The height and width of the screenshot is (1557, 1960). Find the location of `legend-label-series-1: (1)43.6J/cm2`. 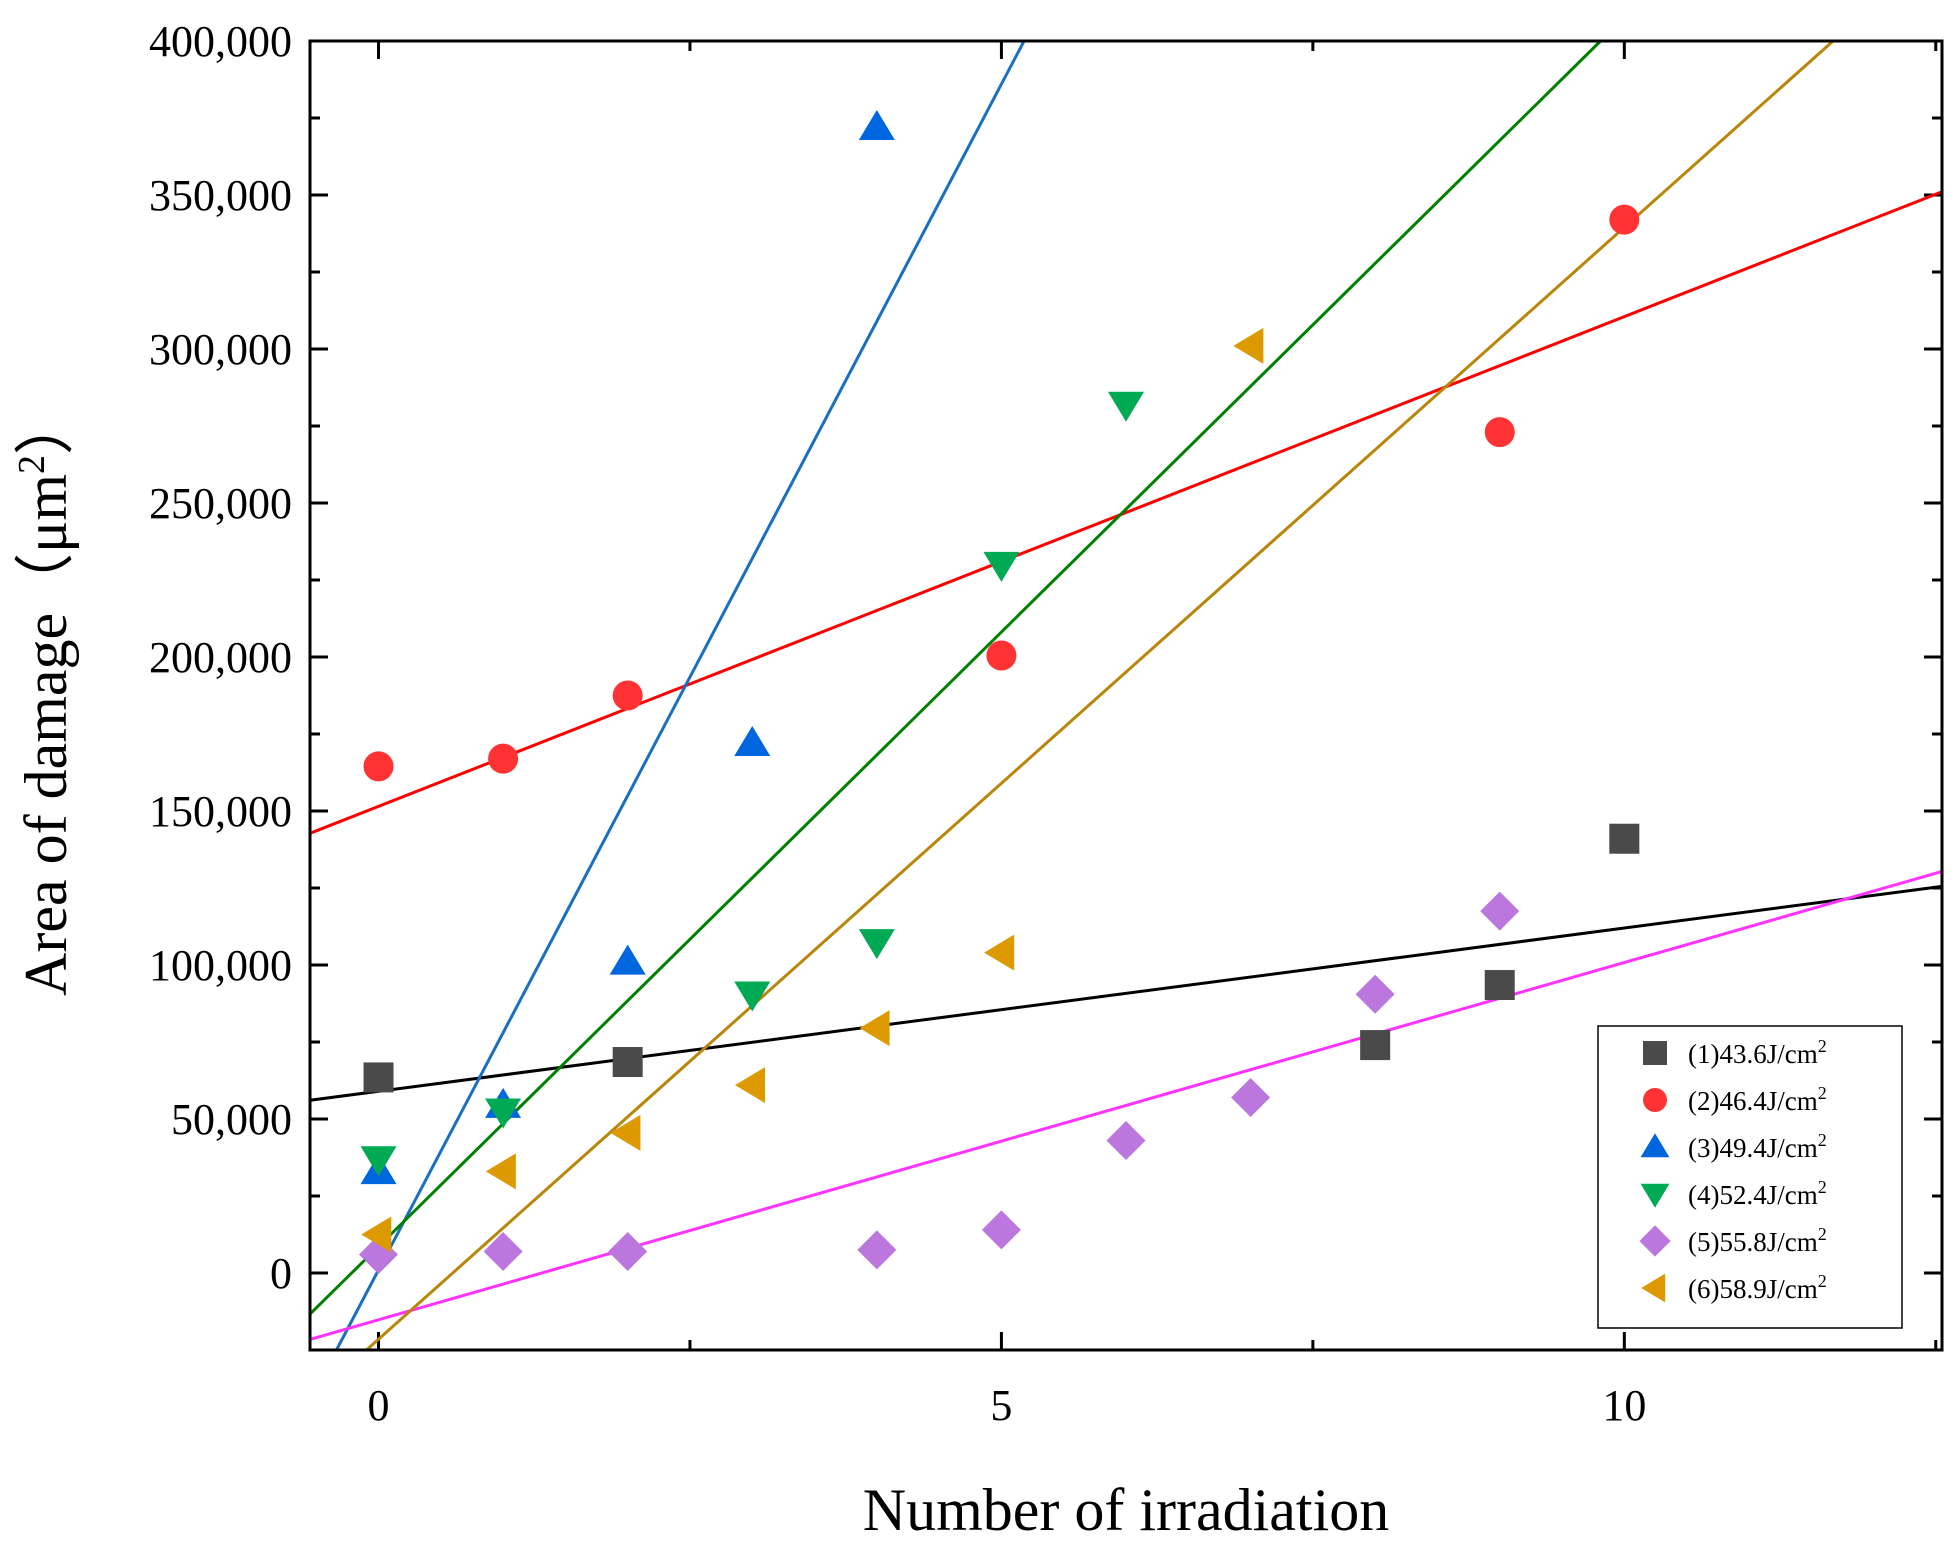

legend-label-series-1: (1)43.6J/cm2 is located at coordinates (1757, 1052).